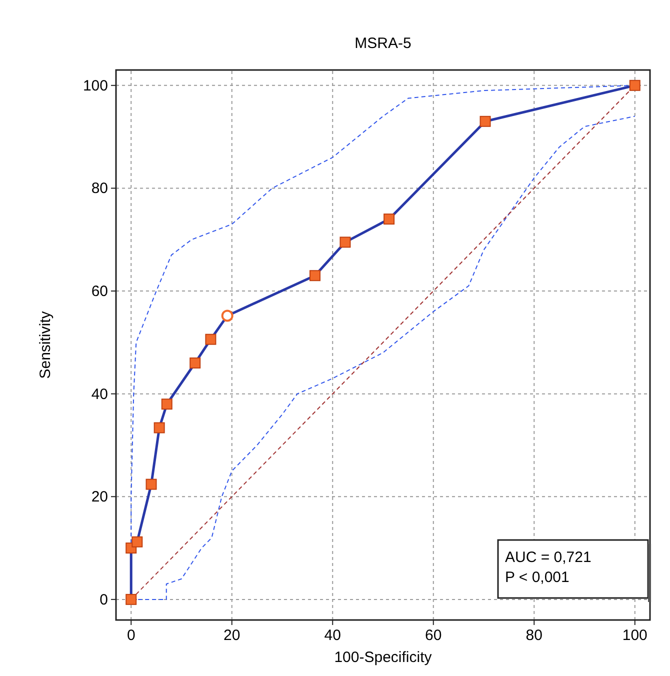 The width and height of the screenshot is (670, 676). Describe the element at coordinates (131, 635) in the screenshot. I see `x-tick-label: 0` at that location.